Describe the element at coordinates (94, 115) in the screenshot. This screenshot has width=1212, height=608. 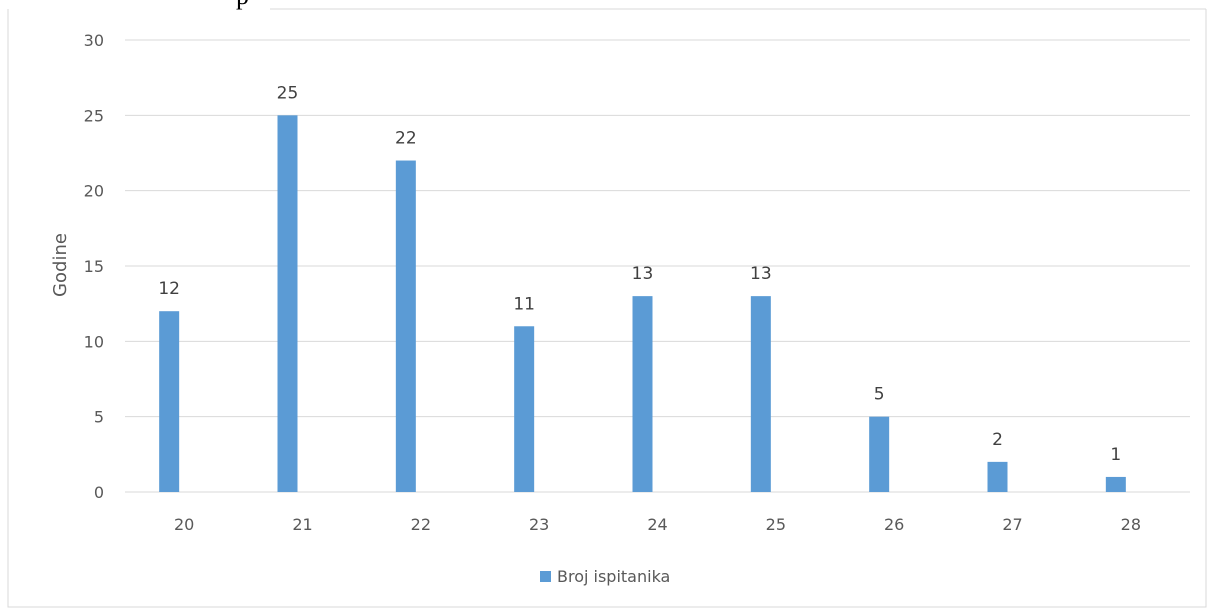
I see `y-tick-label: 25` at that location.